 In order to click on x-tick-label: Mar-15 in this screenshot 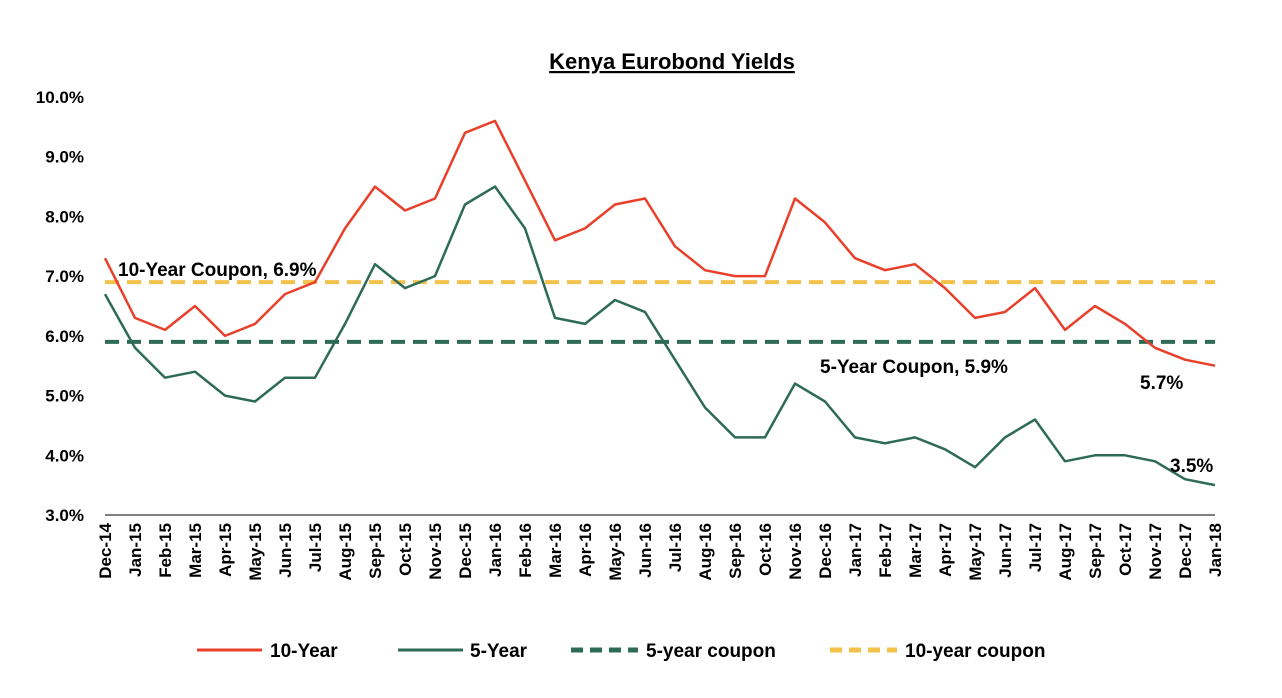, I will do `click(195, 550)`.